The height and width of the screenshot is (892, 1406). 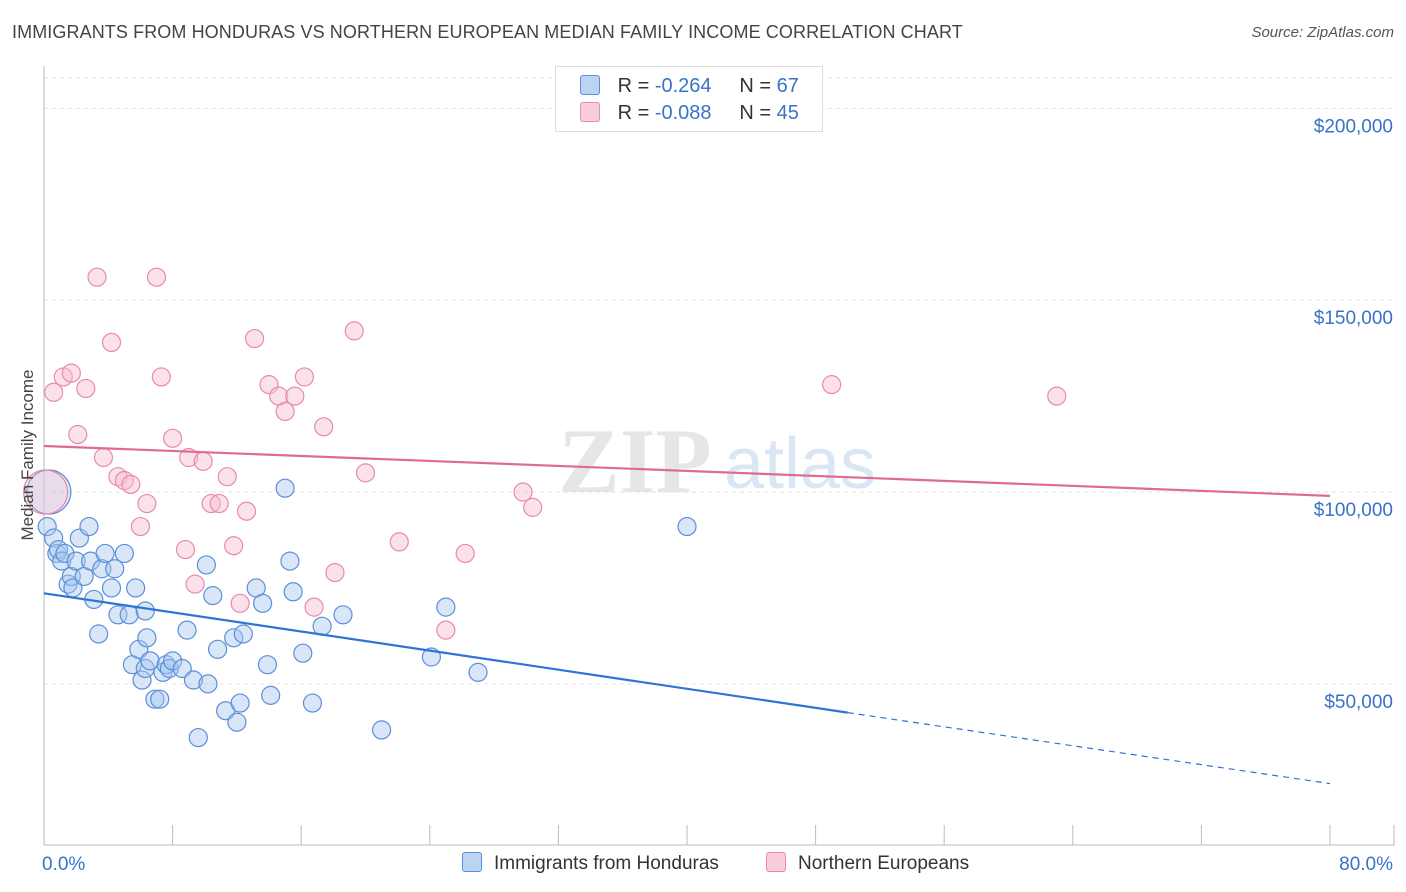 I want to click on bottom-legend-label: Northern Europeans, so click(x=884, y=863).